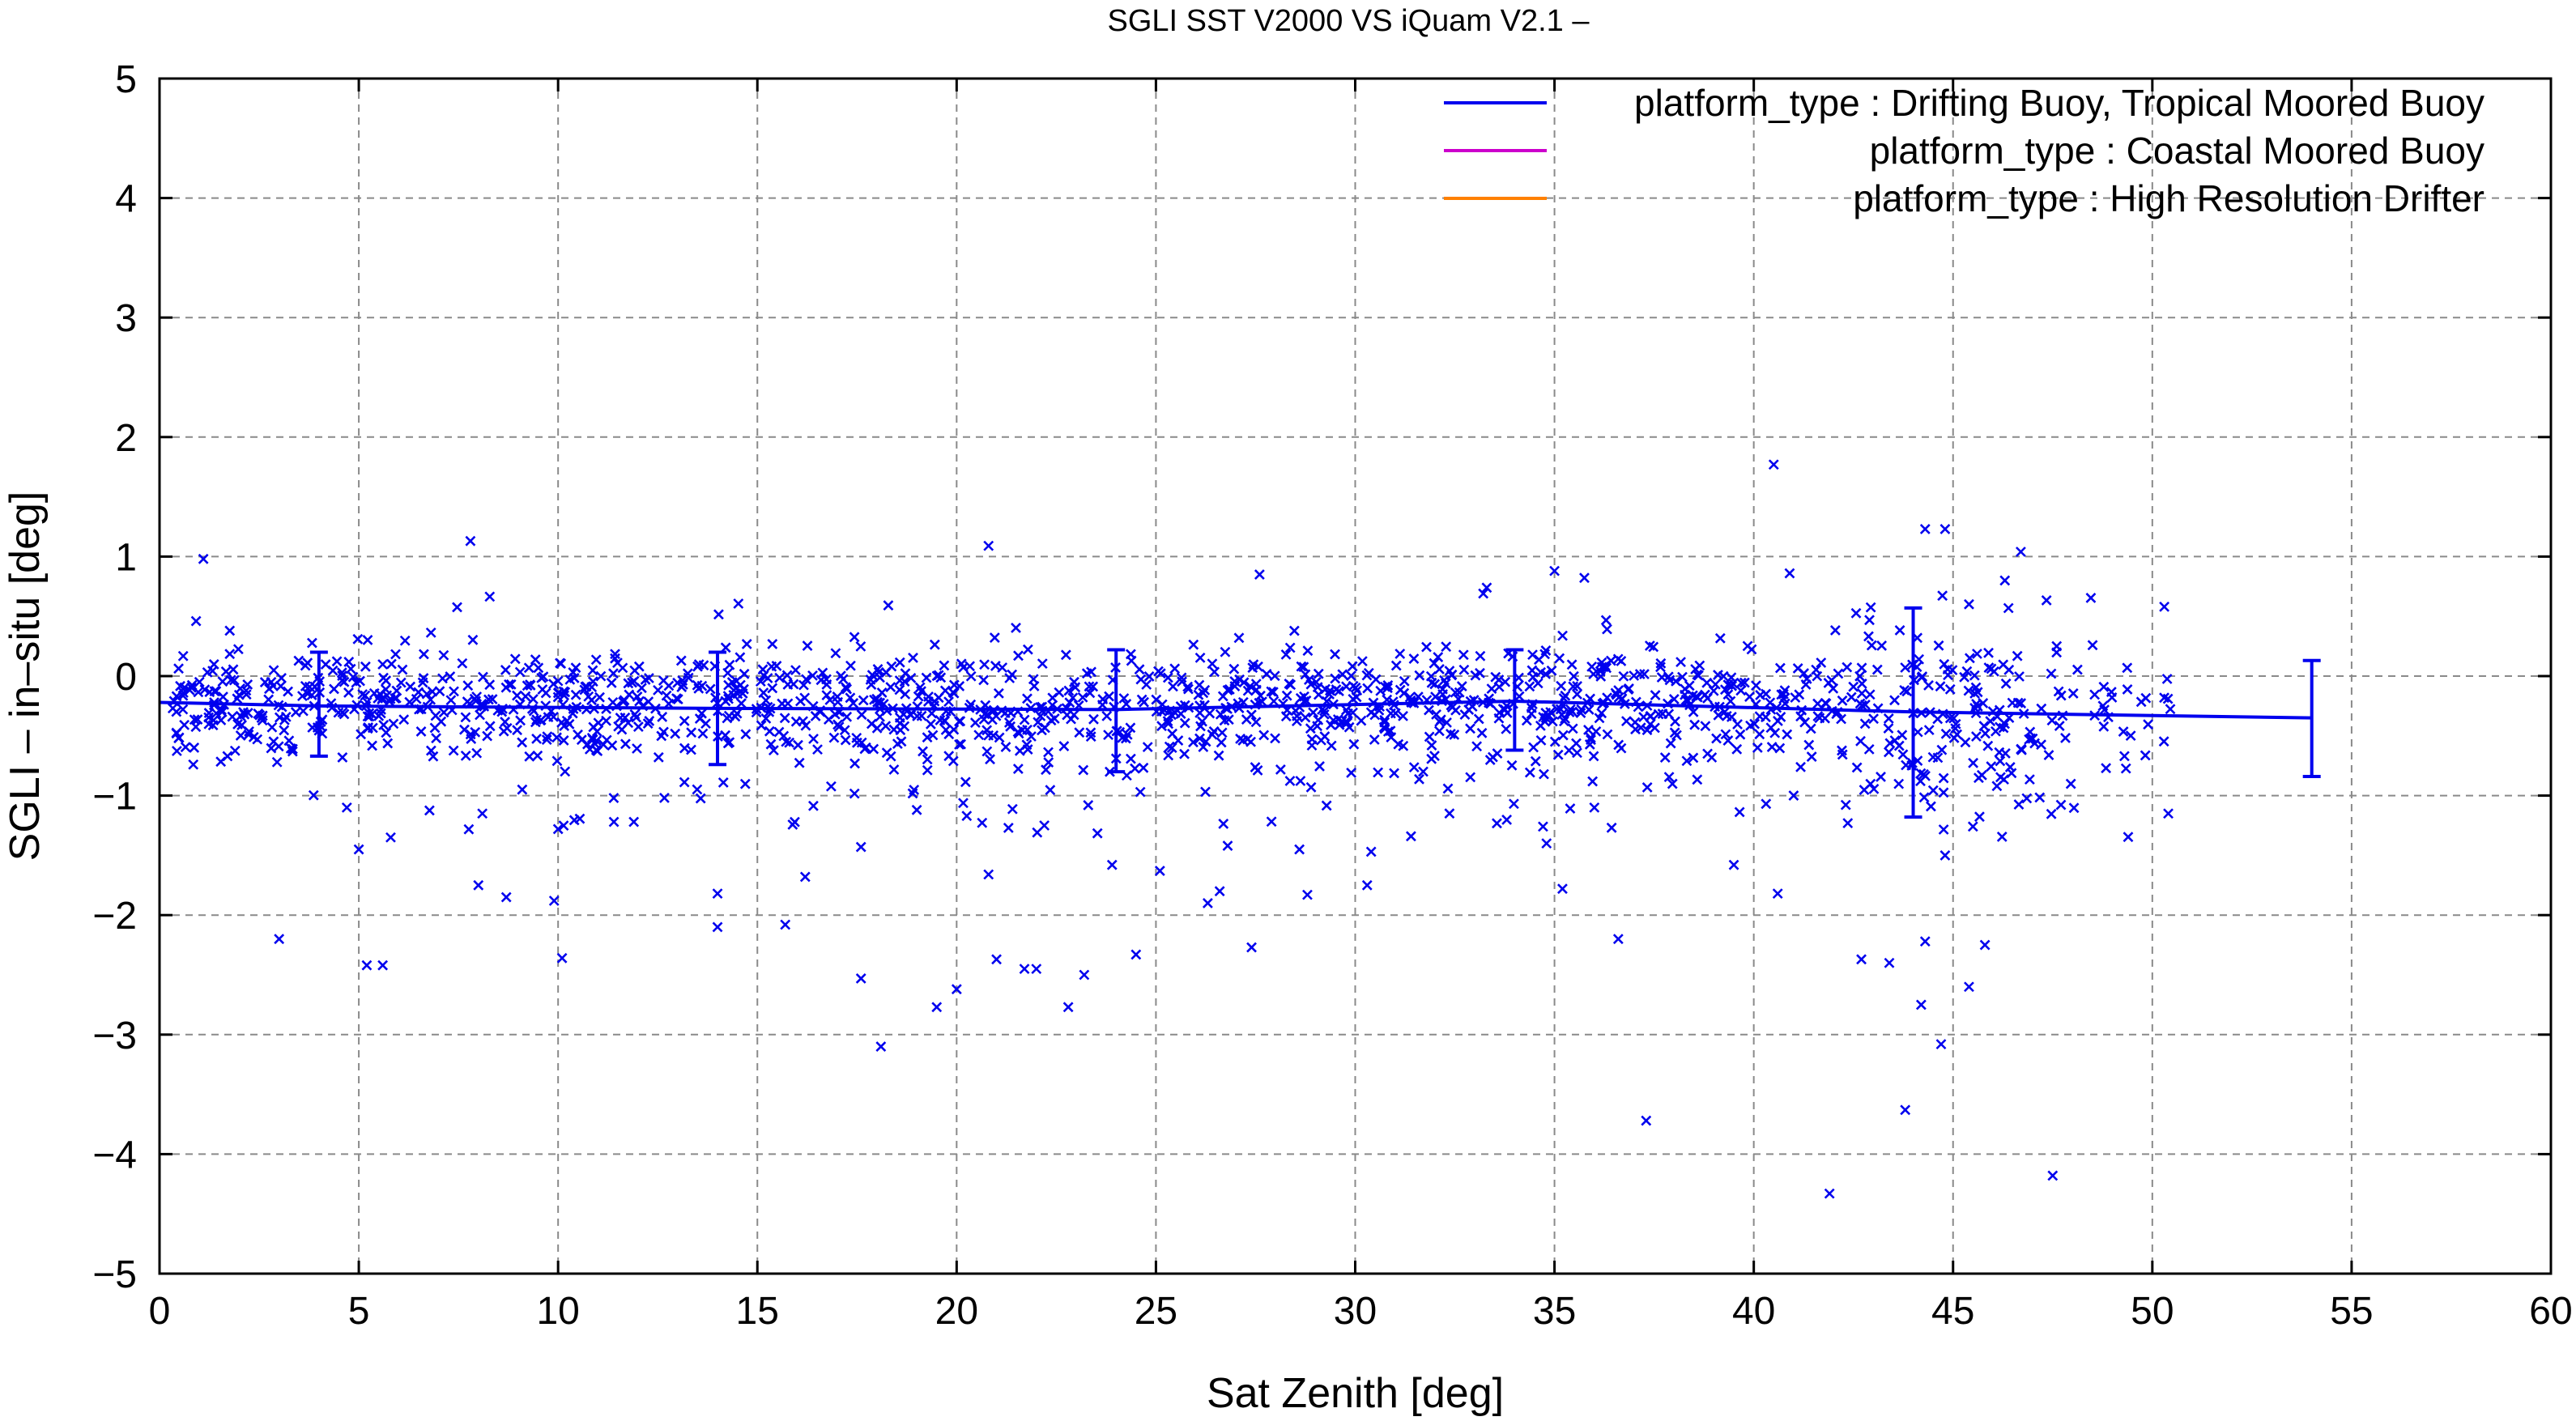 This screenshot has width=2576, height=1421. Describe the element at coordinates (2152, 1311) in the screenshot. I see `x-tick-label: 50` at that location.